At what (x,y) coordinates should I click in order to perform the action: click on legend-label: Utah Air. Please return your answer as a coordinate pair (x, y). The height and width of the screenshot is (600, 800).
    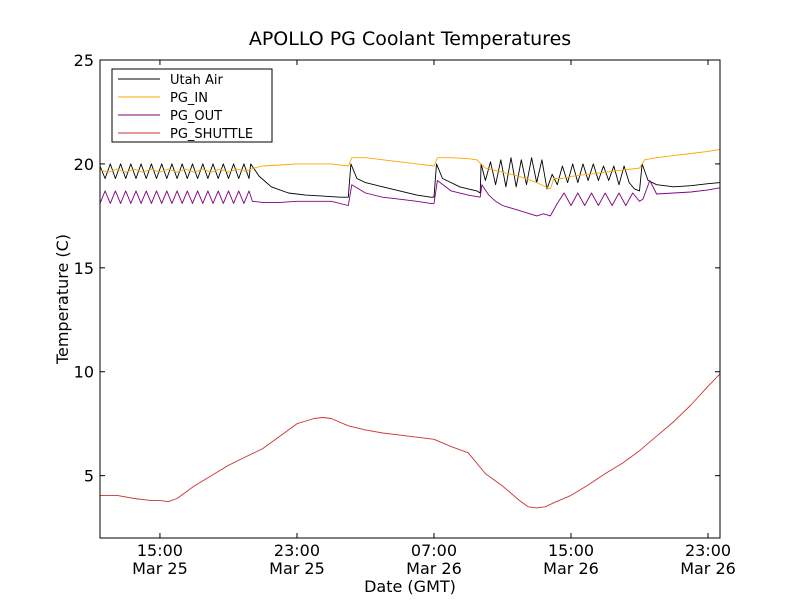
    Looking at the image, I should click on (196, 80).